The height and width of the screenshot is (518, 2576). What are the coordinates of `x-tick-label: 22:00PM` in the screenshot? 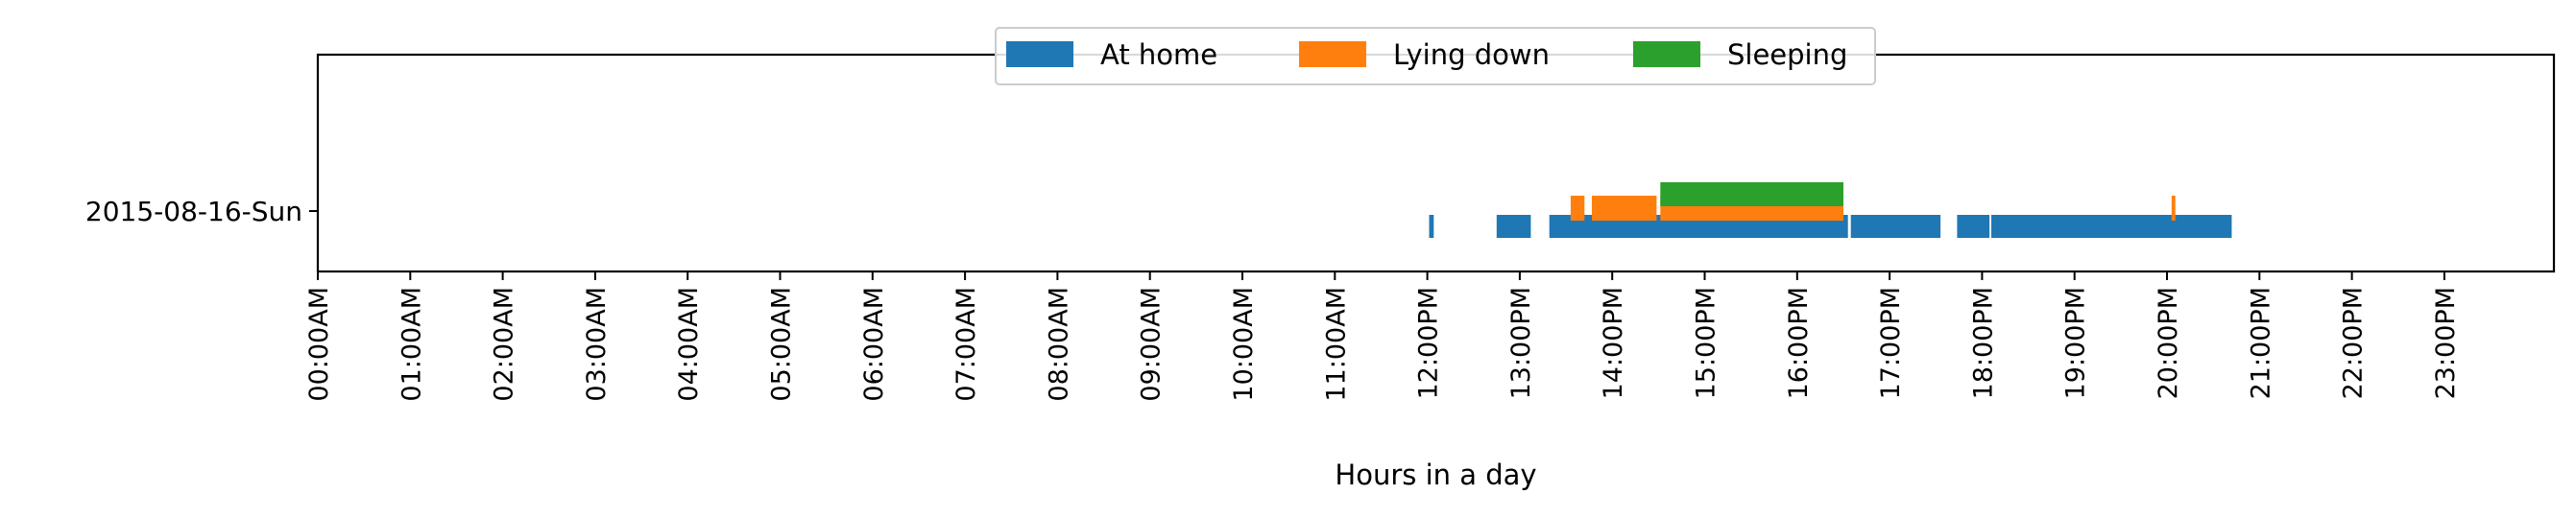 It's located at (2354, 343).